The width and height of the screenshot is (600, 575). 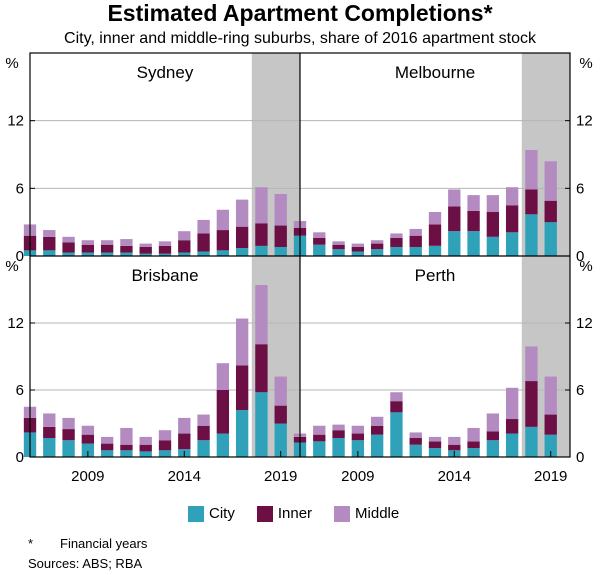 I want to click on bar-sydney-city-2012, so click(x=145, y=254).